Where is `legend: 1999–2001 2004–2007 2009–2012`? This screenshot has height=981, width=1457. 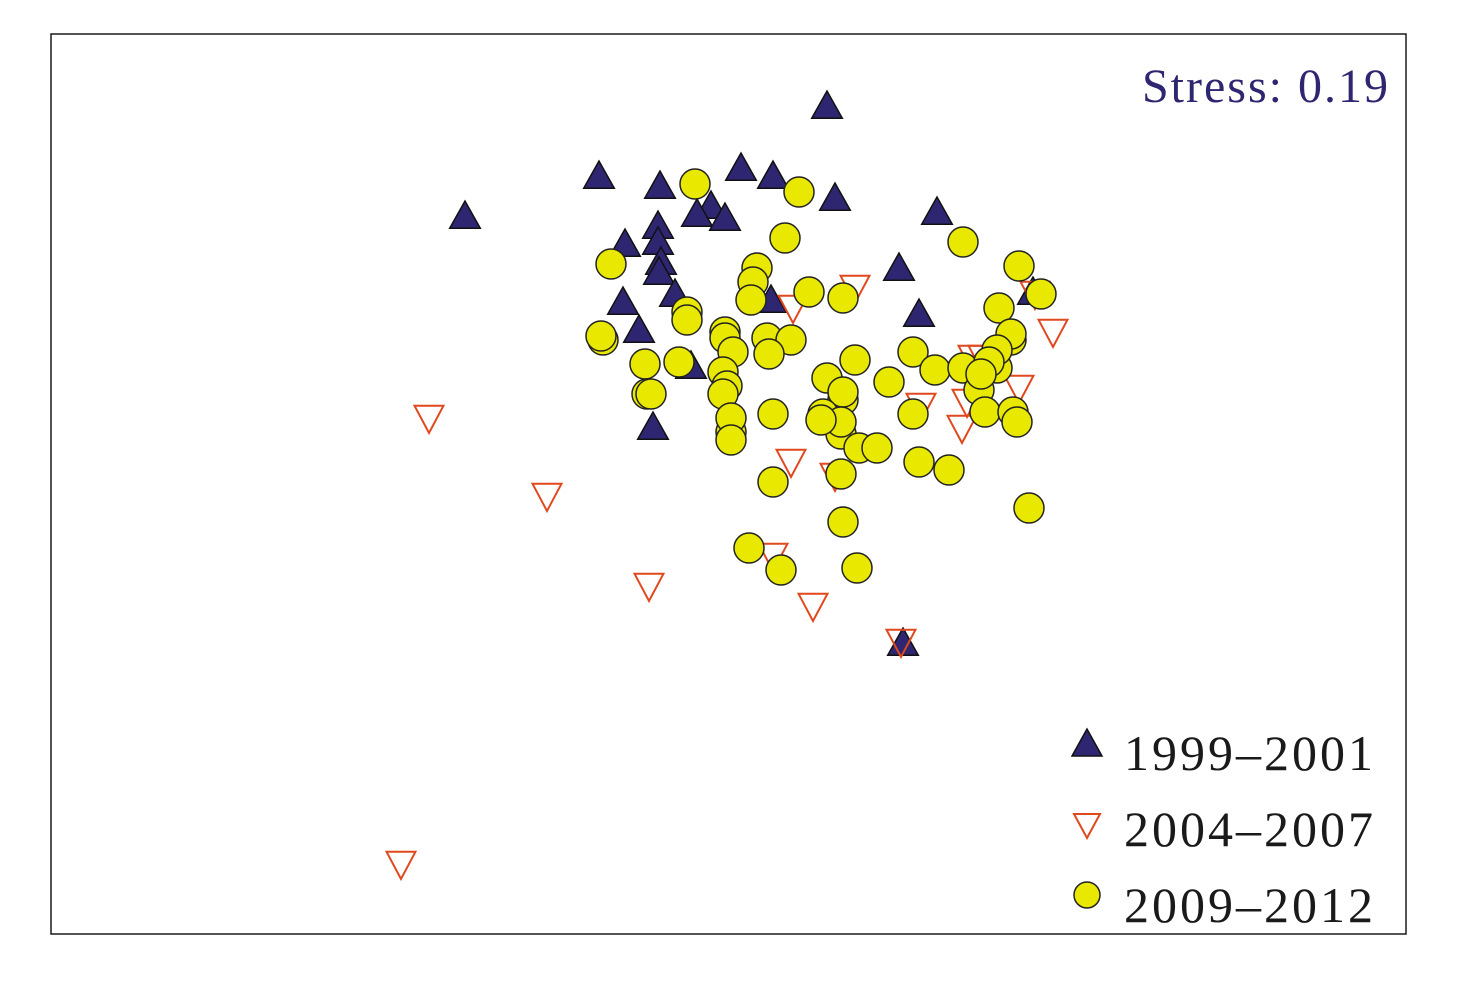
legend: 1999–2001 2004–2007 2009–2012 is located at coordinates (1223, 829).